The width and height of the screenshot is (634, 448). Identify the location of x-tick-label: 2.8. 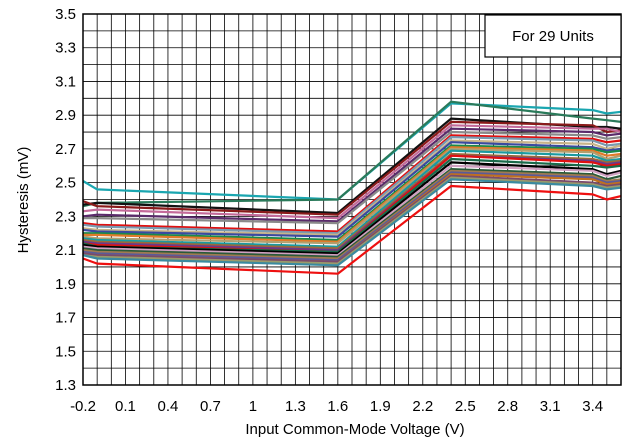
(507, 406).